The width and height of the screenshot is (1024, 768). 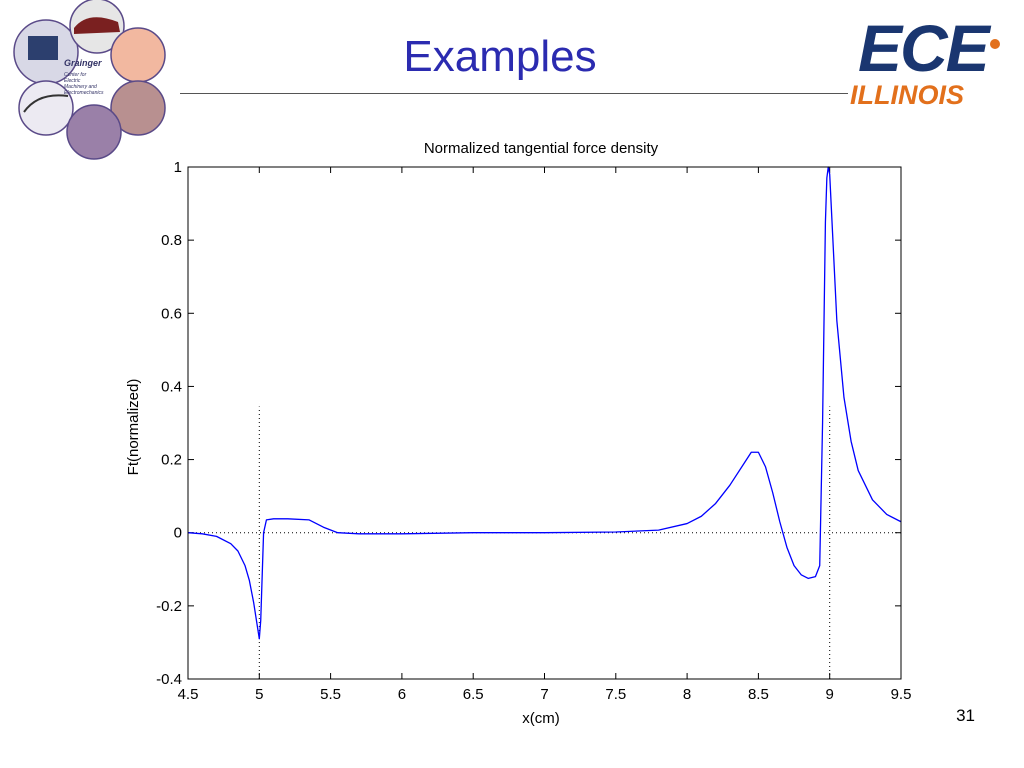 What do you see at coordinates (924, 48) in the screenshot?
I see `ece-logo-text: ECE` at bounding box center [924, 48].